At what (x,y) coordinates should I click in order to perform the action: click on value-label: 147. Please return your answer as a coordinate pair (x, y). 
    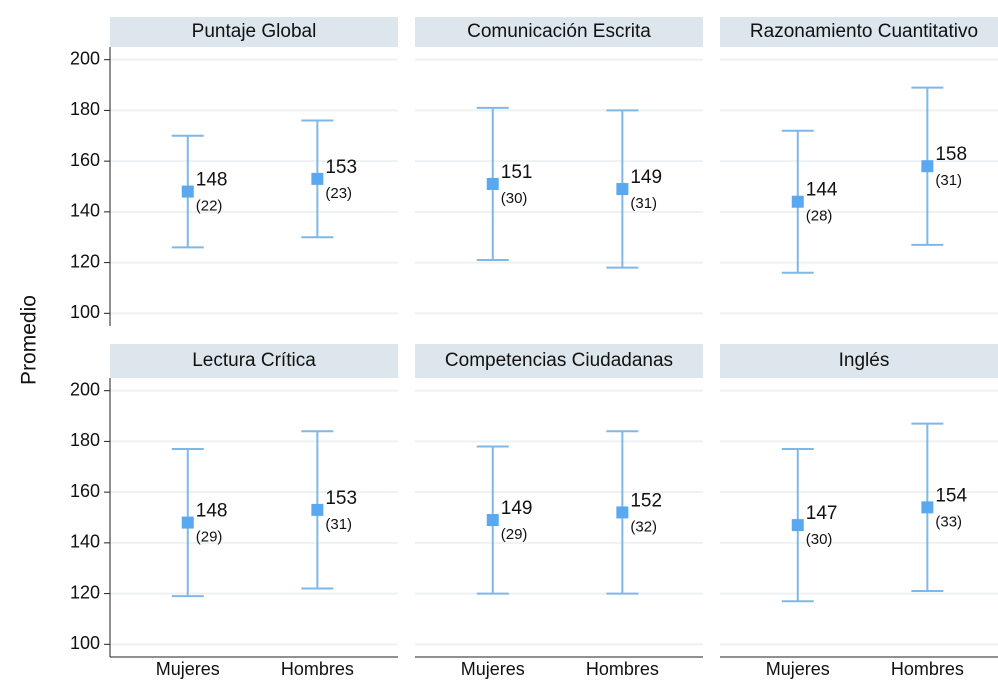
    Looking at the image, I should click on (822, 513).